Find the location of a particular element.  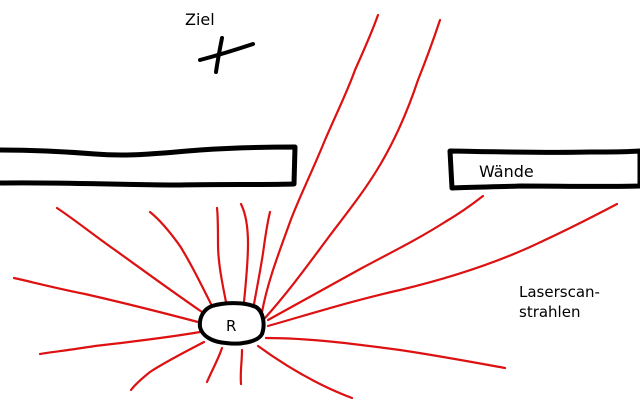

robot-body is located at coordinates (231, 323).